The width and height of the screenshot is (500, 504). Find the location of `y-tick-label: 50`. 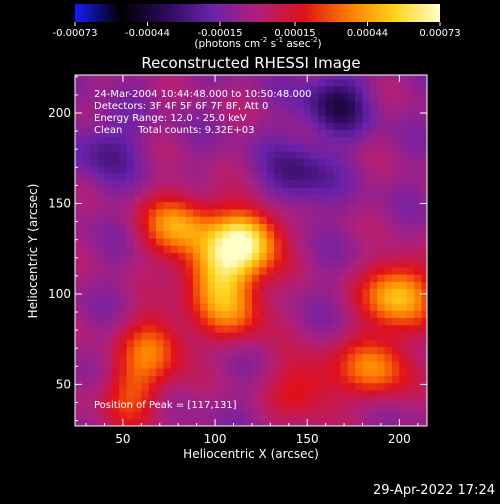

y-tick-label: 50 is located at coordinates (63, 384).